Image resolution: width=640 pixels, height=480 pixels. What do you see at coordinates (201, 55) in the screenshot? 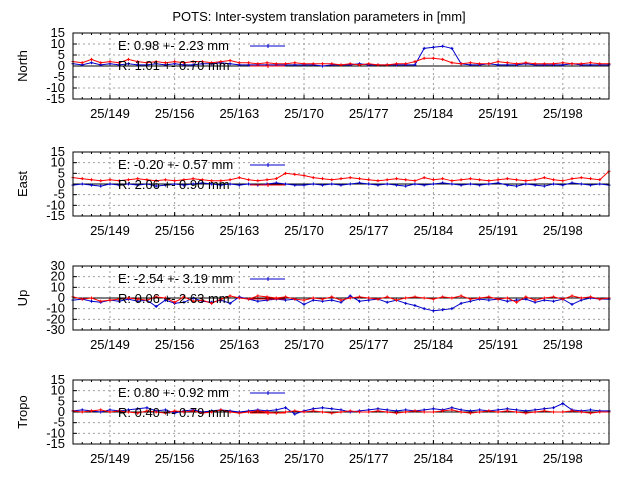
I see `legend: E: 0.98 +- 2.23 mm R: 1.01 +- 0.70 mm` at bounding box center [201, 55].